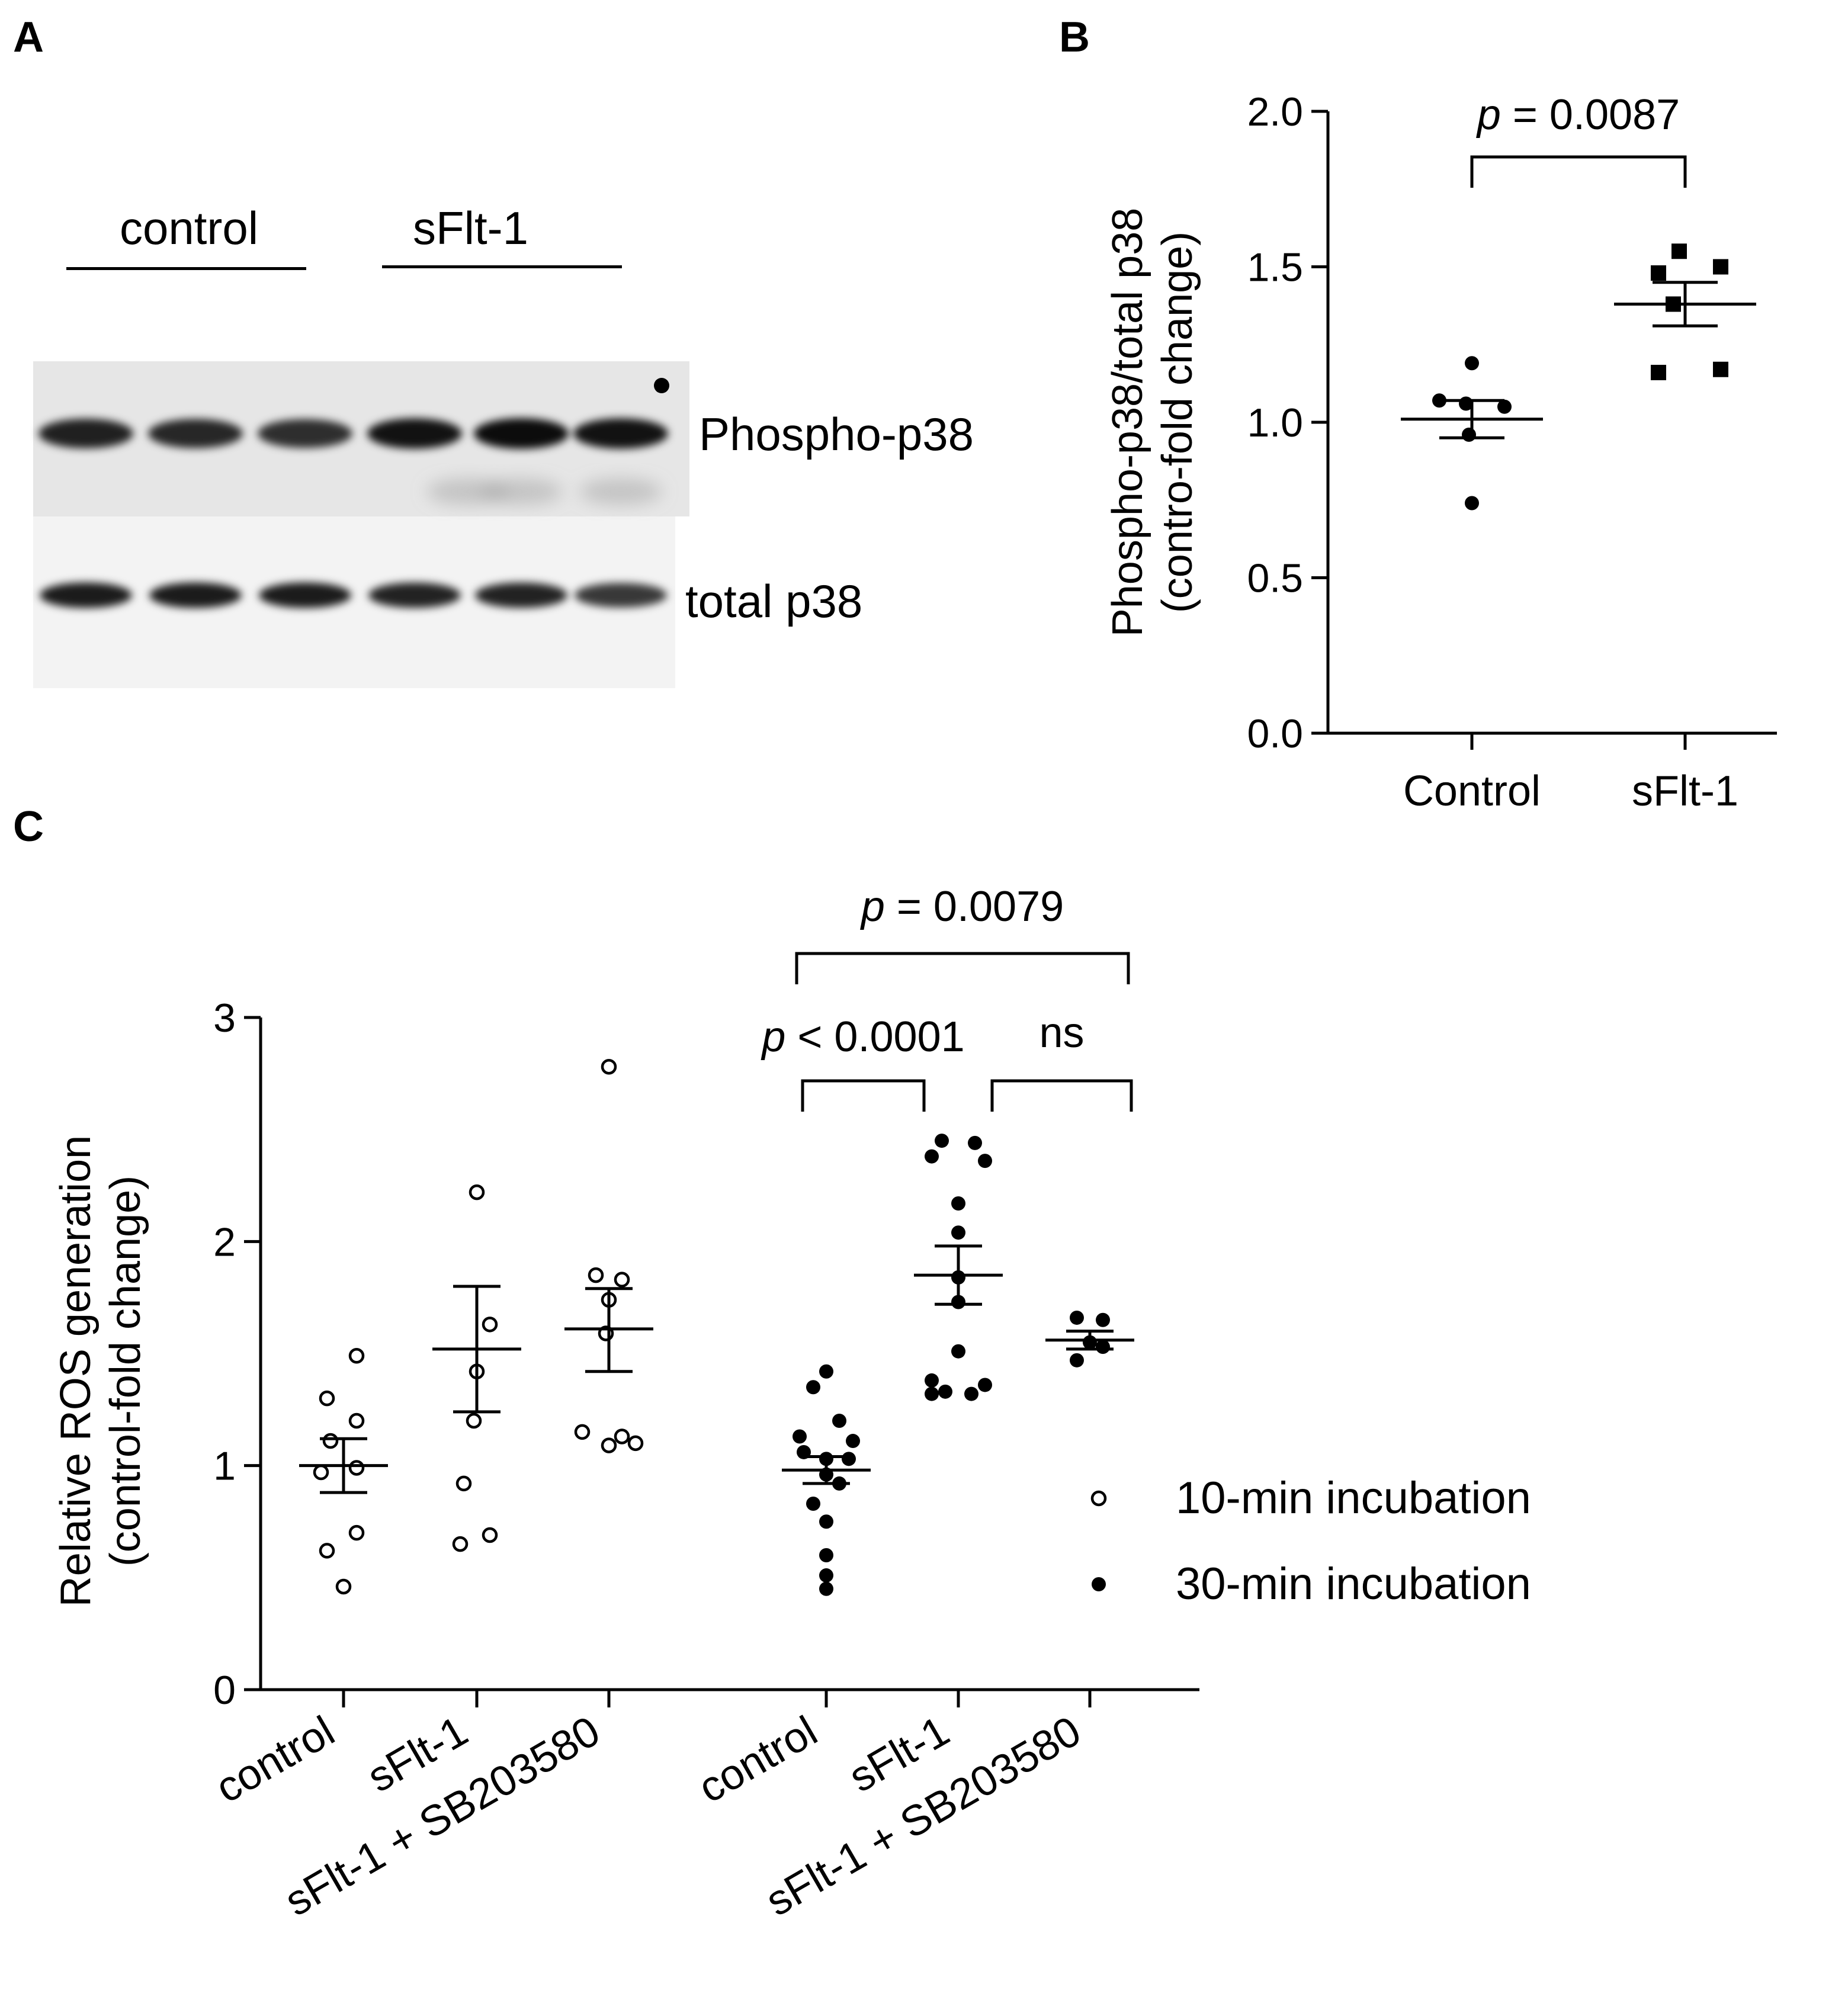 This screenshot has width=1848, height=2000. Describe the element at coordinates (470, 228) in the screenshot. I see `blot-group-label-sflt1: sFlt-1` at that location.